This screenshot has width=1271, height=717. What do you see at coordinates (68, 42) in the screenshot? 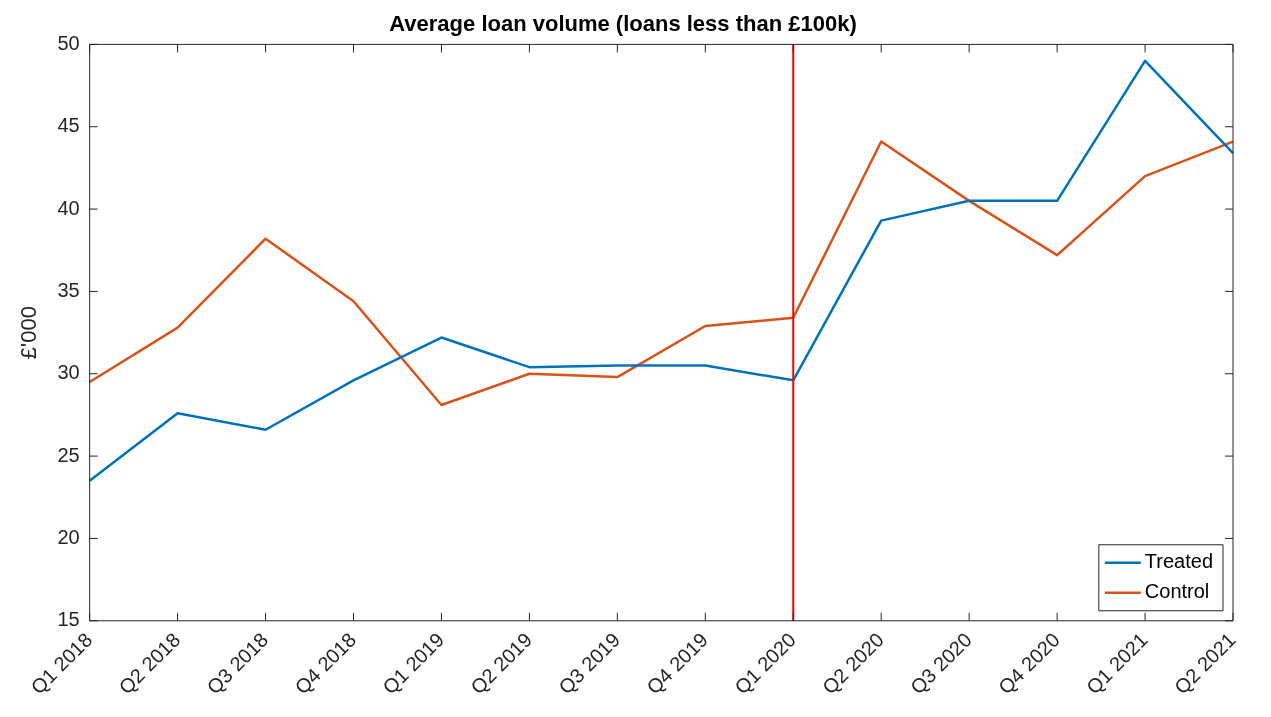
I see `y-tick-label: 50` at bounding box center [68, 42].